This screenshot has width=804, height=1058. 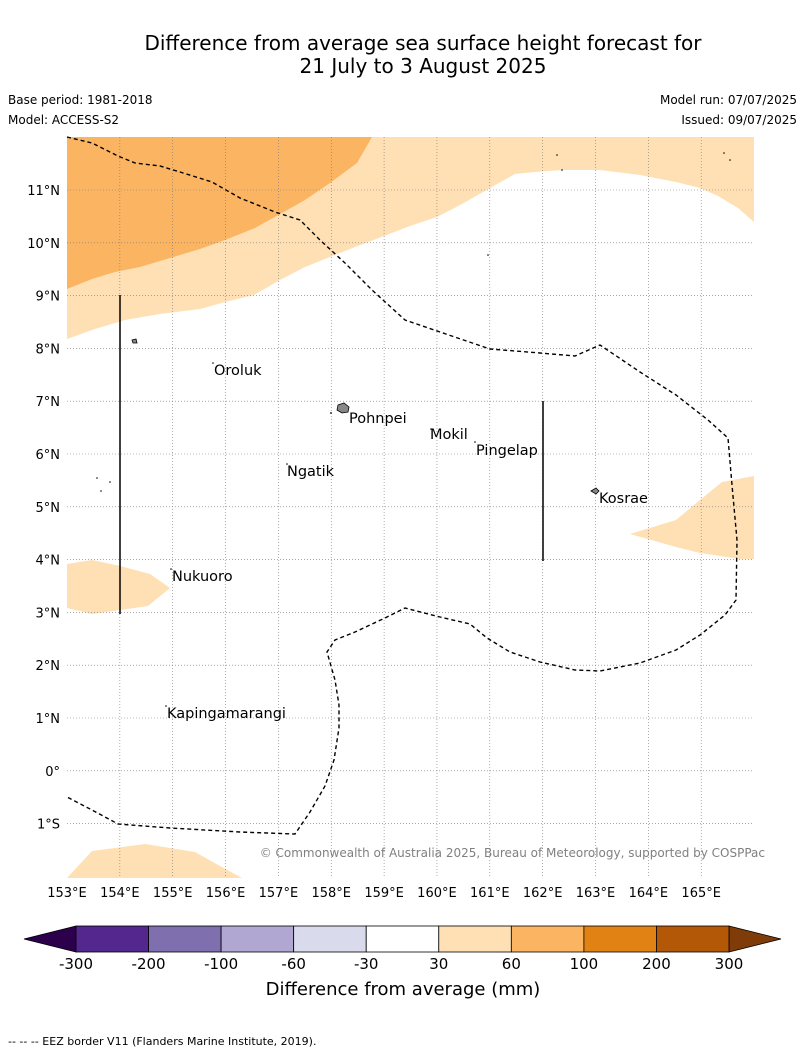 What do you see at coordinates (729, 964) in the screenshot?
I see `colorbar-tick-label: 300` at bounding box center [729, 964].